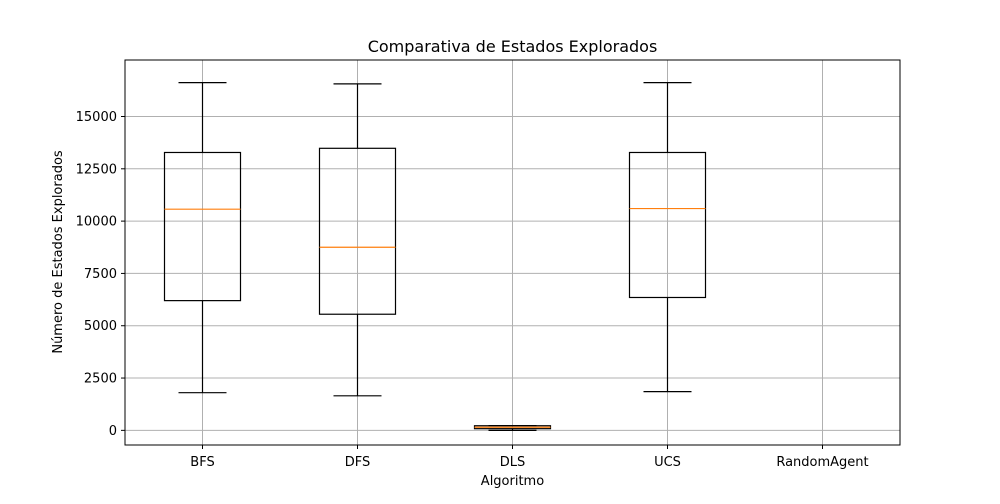 This screenshot has height=504, width=1000. I want to click on y-tick-label: 12500, so click(96, 169).